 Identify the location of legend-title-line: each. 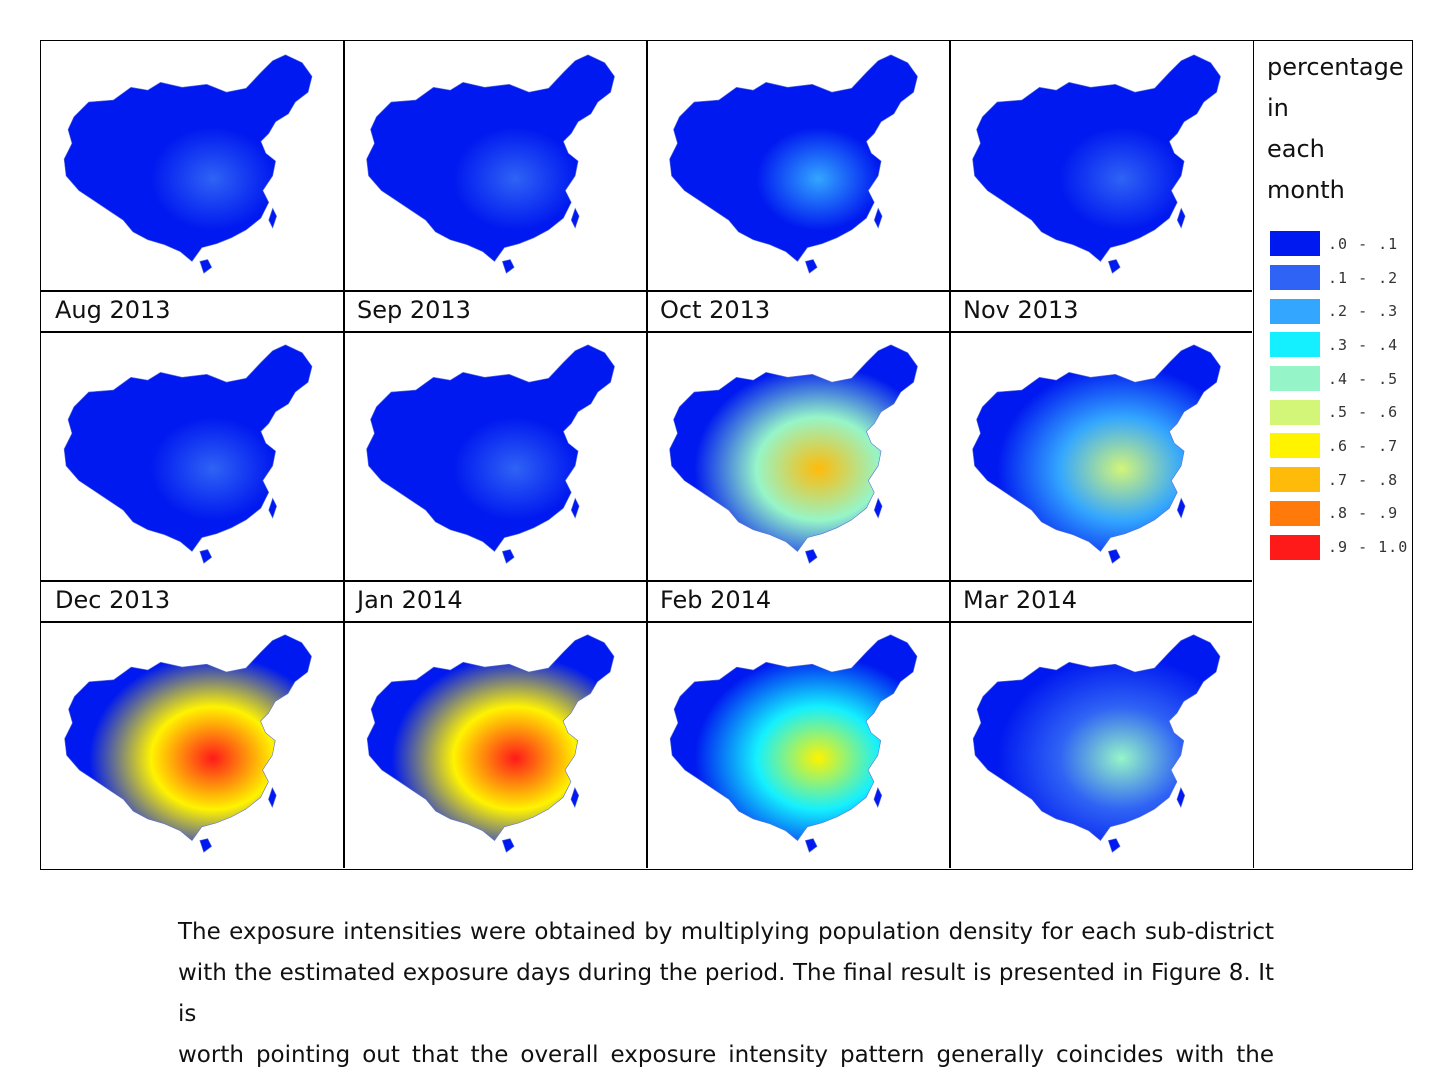
(1296, 149).